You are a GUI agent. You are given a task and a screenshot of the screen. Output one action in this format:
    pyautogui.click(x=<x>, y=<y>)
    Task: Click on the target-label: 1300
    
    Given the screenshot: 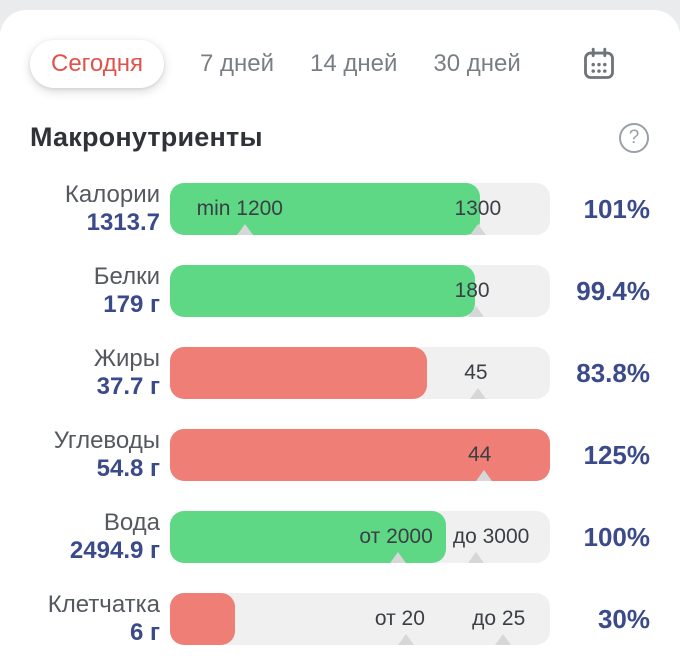 What is the action you would take?
    pyautogui.click(x=478, y=208)
    